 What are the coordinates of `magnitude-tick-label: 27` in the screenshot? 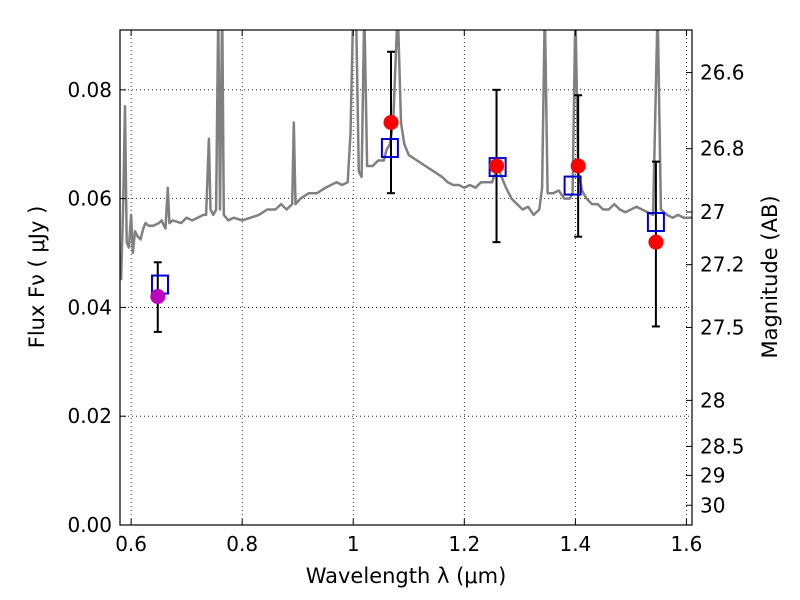 It's located at (712, 212).